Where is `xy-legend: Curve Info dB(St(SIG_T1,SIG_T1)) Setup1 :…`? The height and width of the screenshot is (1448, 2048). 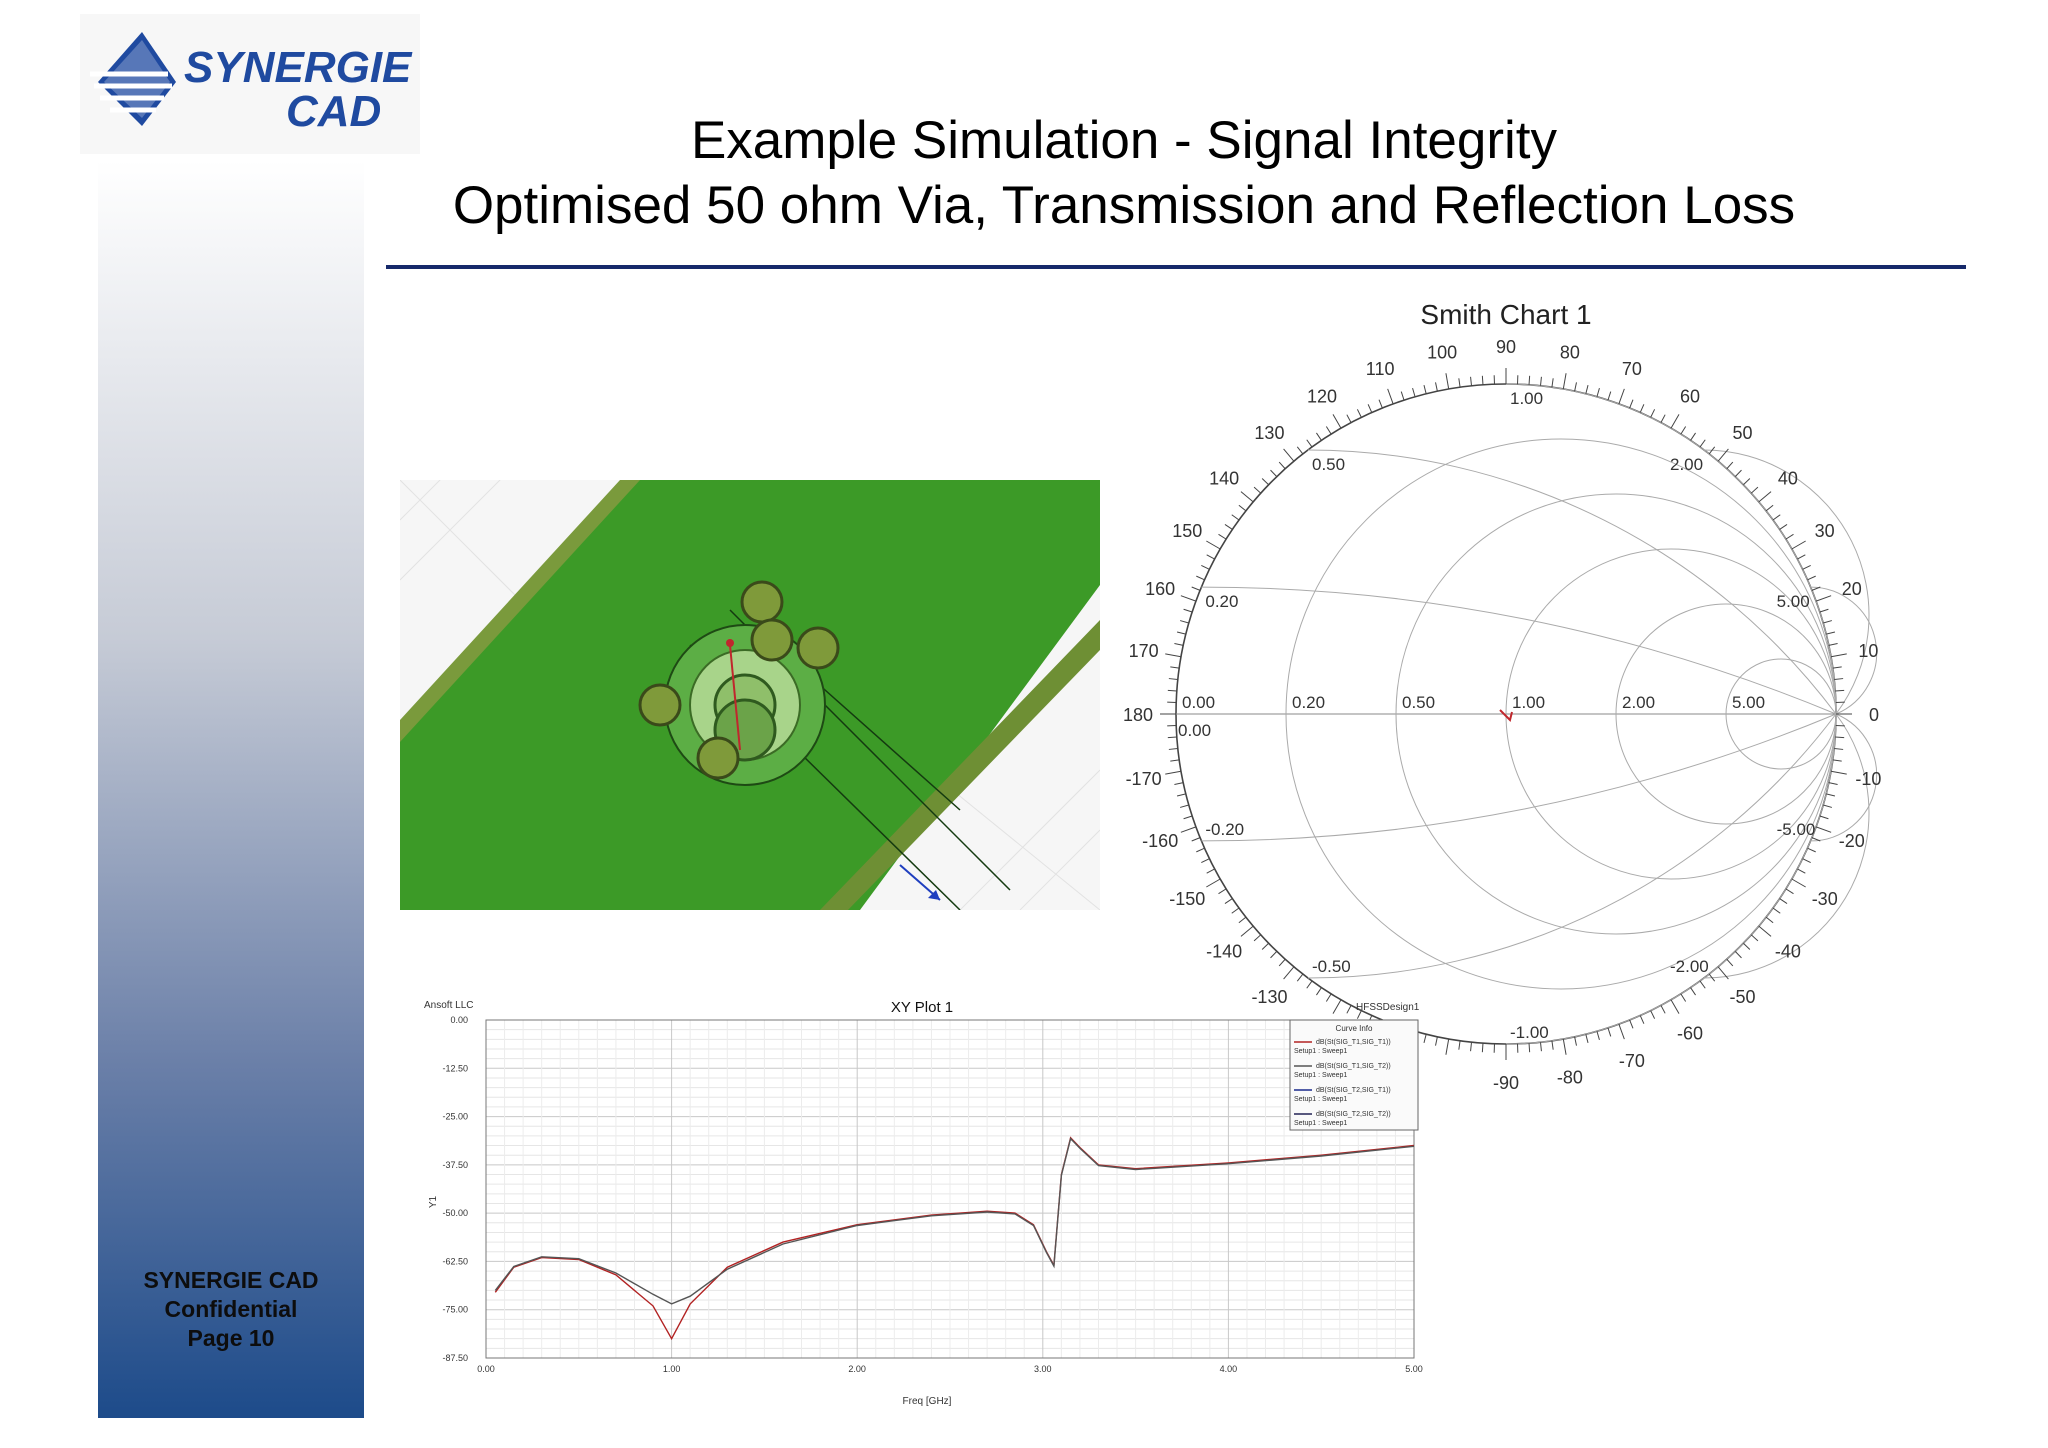 xy-legend: Curve Info dB(St(SIG_T1,SIG_T1)) Setup1 :… is located at coordinates (1354, 1075).